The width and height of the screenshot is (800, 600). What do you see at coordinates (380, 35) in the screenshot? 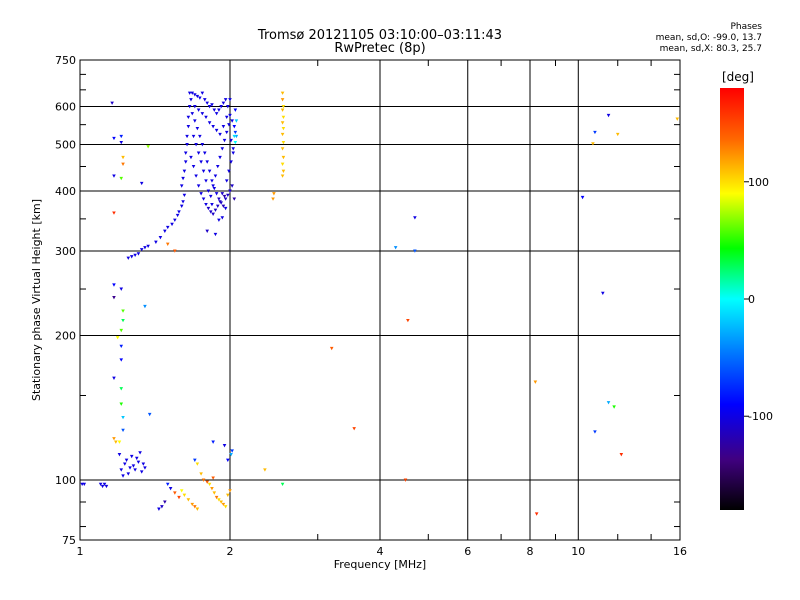
I see `chart-title: Tromsø 20121105 03:10:00–03:11:43` at bounding box center [380, 35].